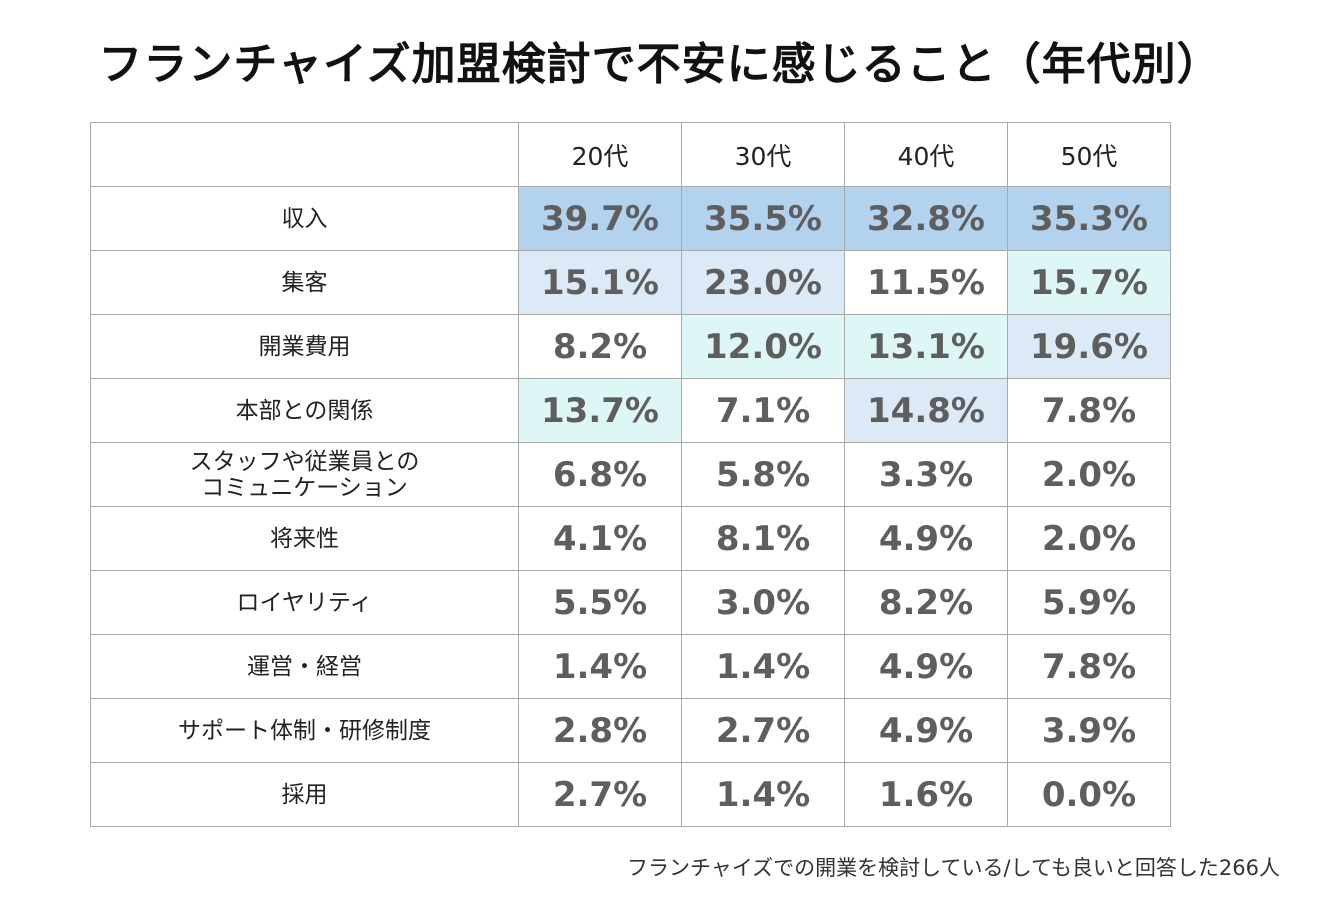  Describe the element at coordinates (600, 538) in the screenshot. I see `value-cell: 4.1%` at that location.